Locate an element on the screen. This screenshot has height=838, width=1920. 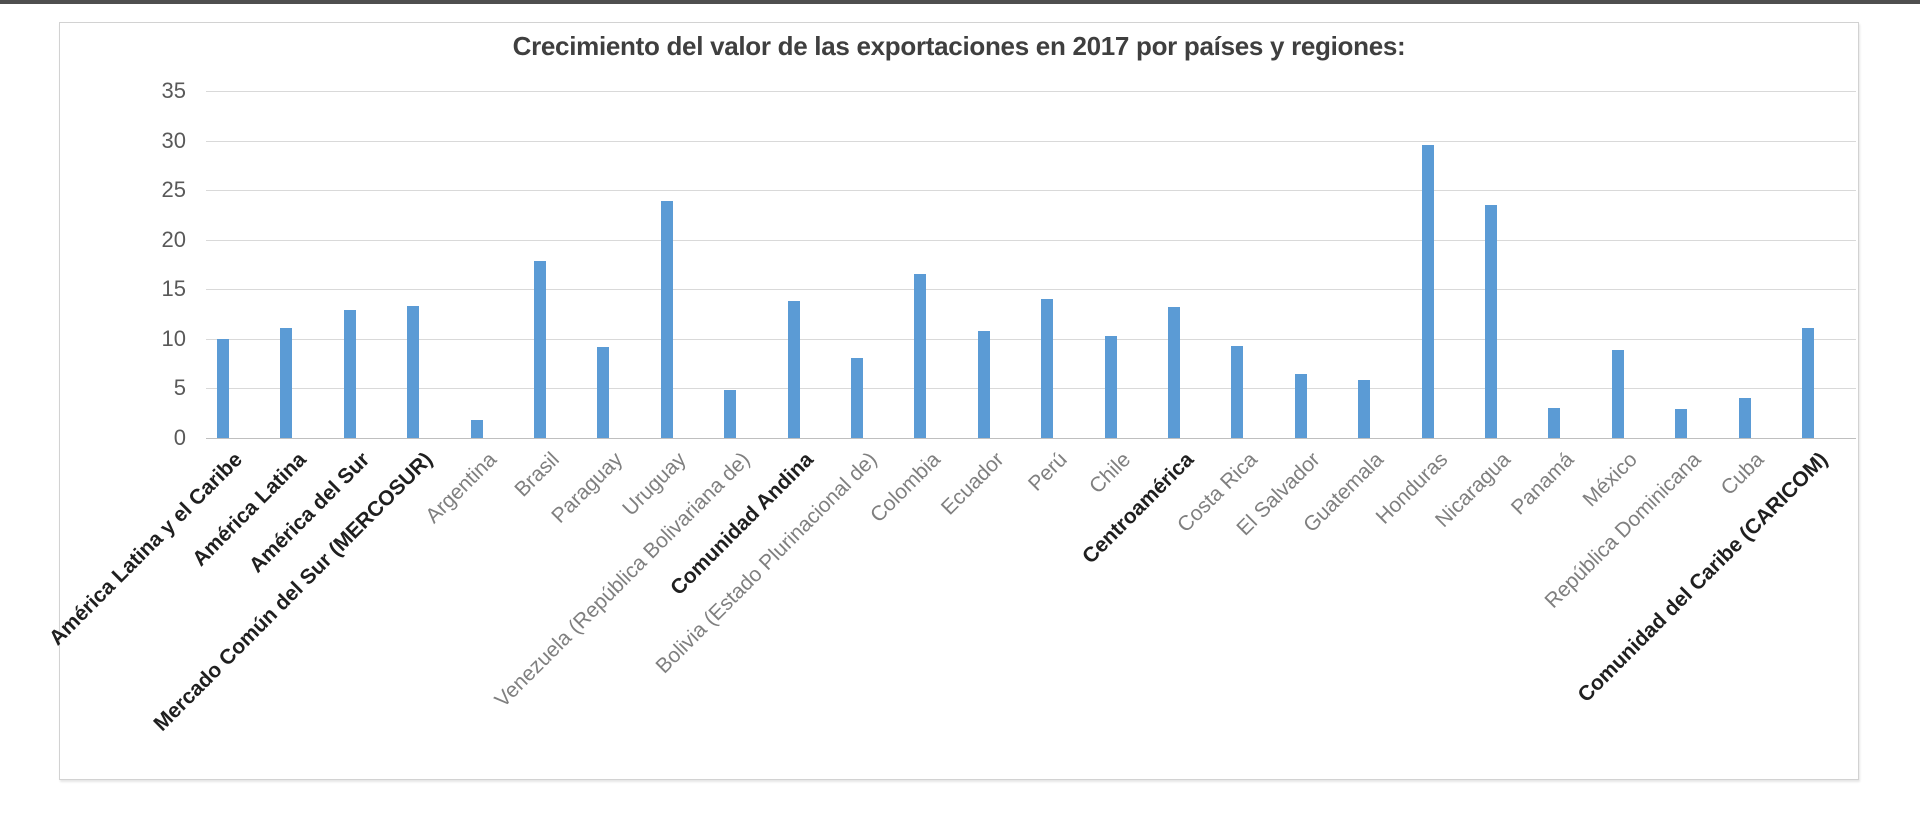
bar-comunidad-del-caribe-caricom is located at coordinates (1808, 382).